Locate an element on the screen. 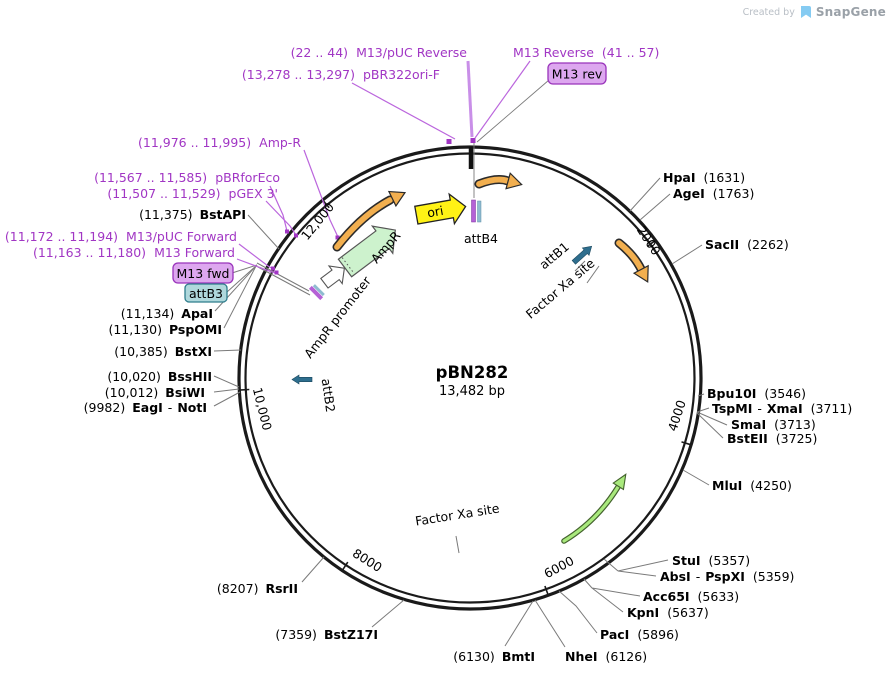 The height and width of the screenshot is (674, 896). attb3-box-label: attB3 is located at coordinates (206, 293).